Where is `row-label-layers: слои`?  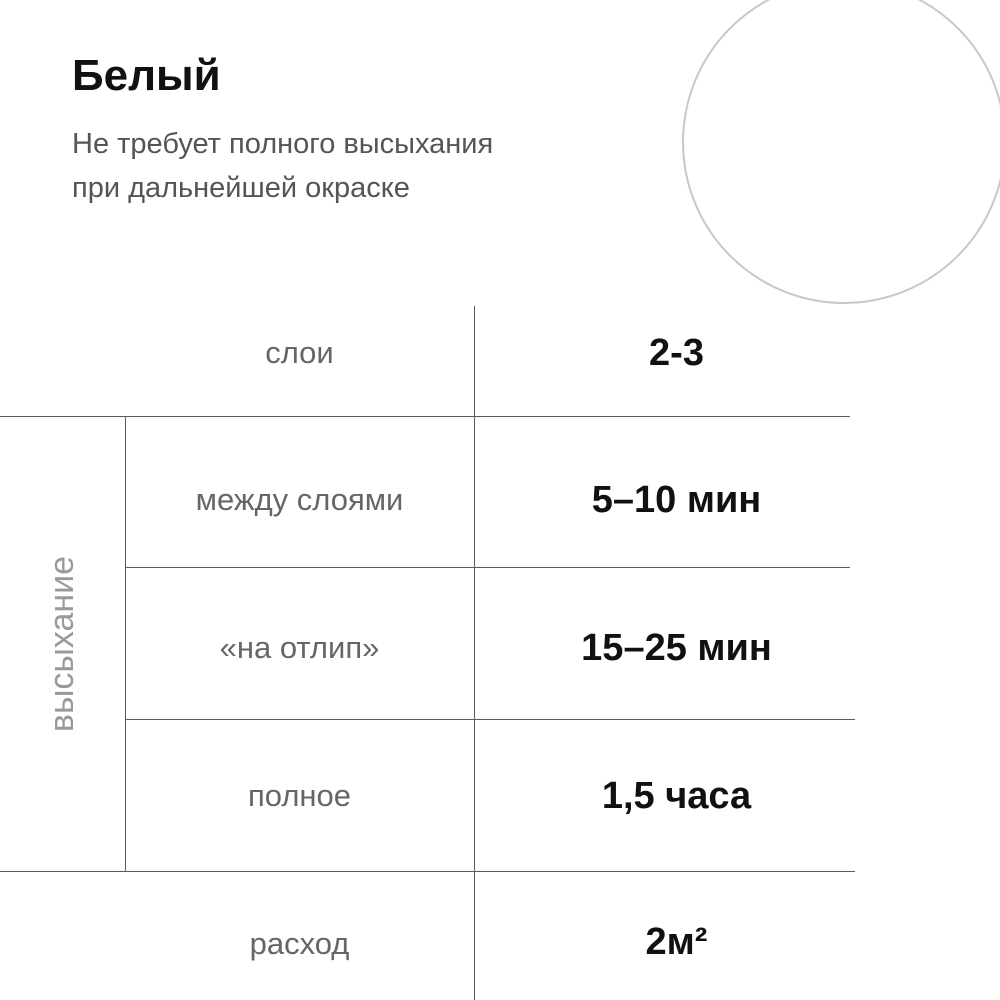 row-label-layers: слои is located at coordinates (299, 352).